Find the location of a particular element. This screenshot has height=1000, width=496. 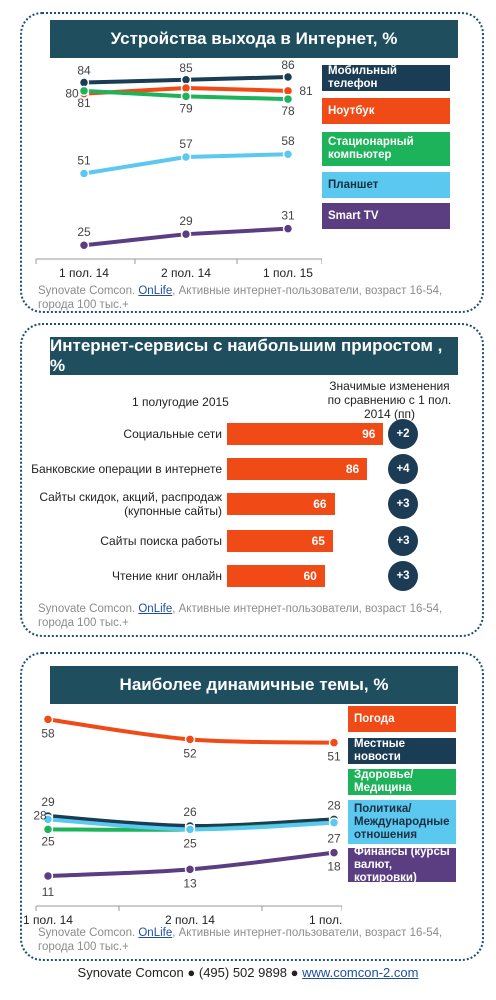

data-label: 78 is located at coordinates (288, 111).